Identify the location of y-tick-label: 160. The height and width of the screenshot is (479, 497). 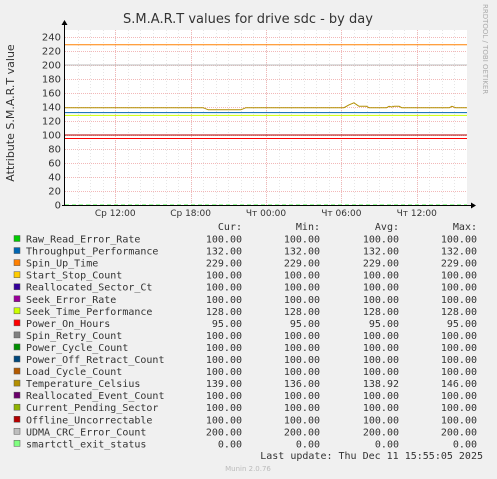
(51, 94).